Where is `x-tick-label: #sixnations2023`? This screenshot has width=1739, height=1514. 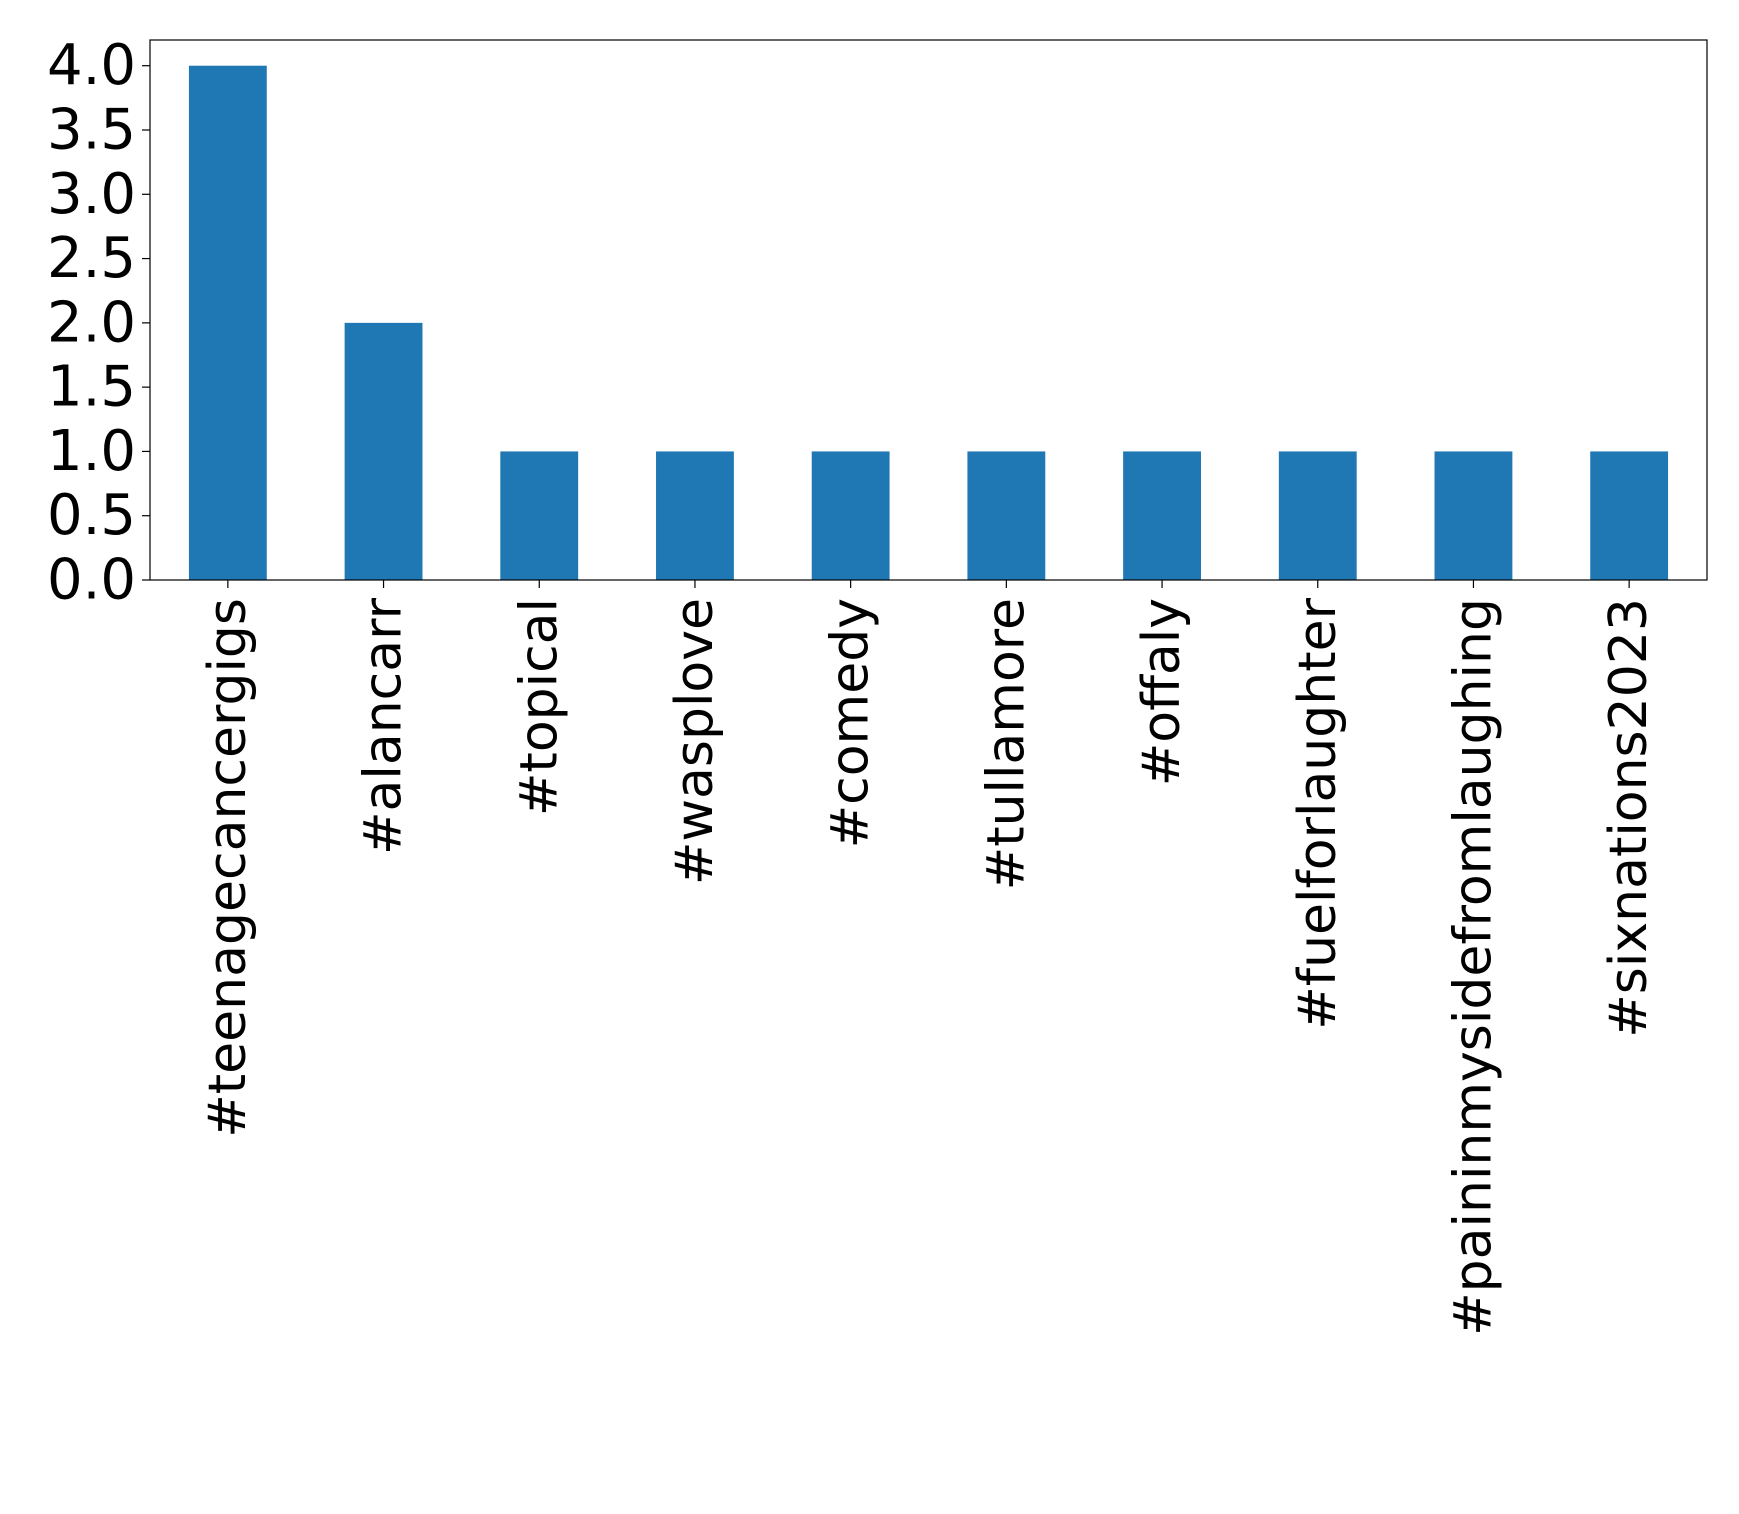 x-tick-label: #sixnations2023 is located at coordinates (1629, 818).